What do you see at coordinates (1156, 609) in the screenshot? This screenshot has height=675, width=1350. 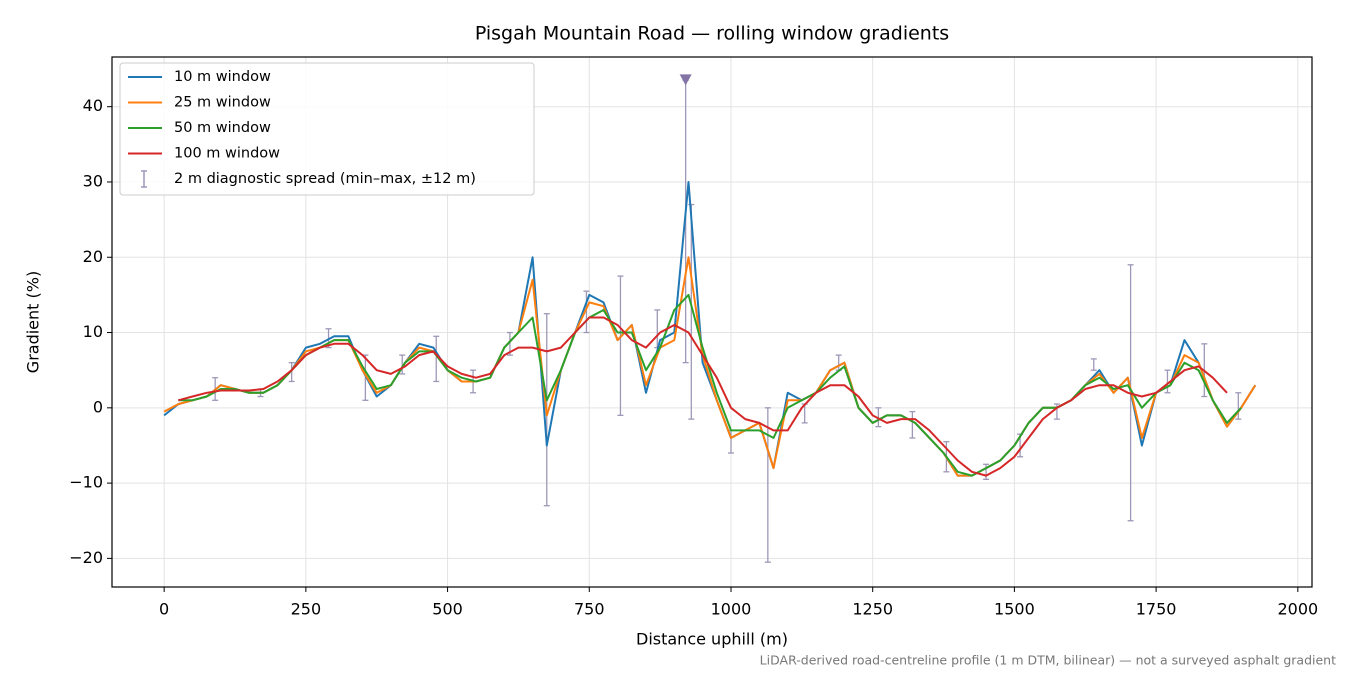 I see `x-tick-label: 1750` at bounding box center [1156, 609].